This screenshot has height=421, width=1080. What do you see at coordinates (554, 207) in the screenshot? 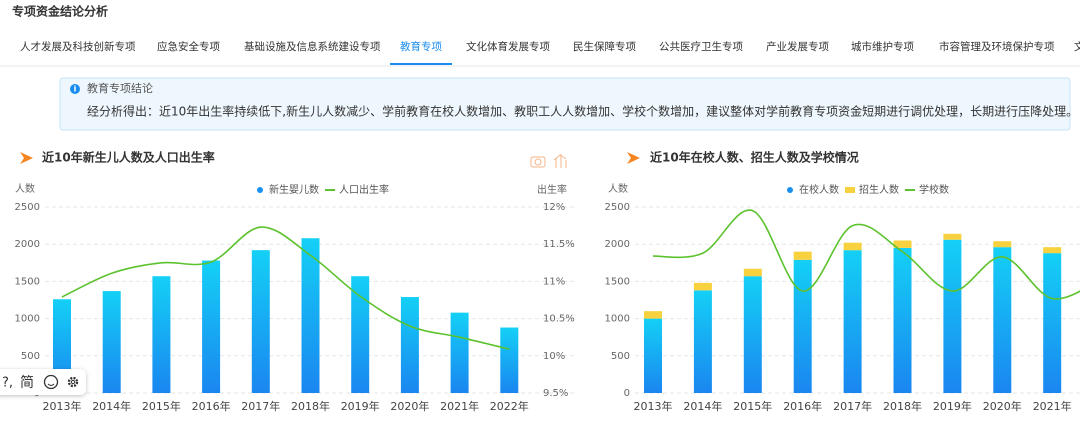
I see `y2-tick-label: 12%` at bounding box center [554, 207].